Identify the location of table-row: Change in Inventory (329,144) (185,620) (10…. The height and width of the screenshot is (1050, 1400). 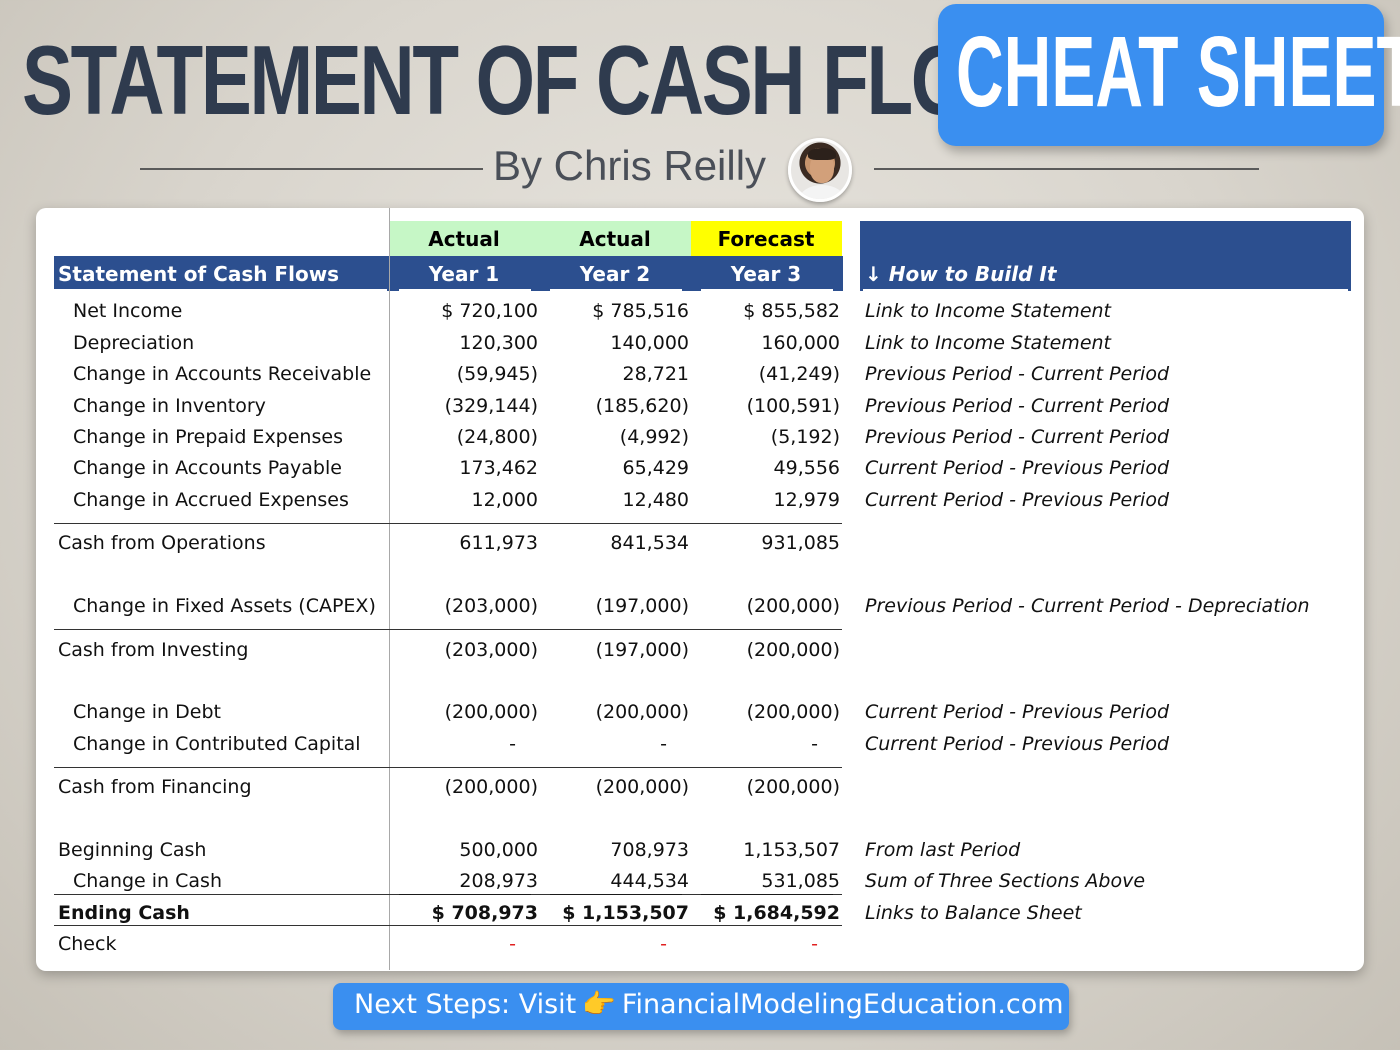
(700, 410).